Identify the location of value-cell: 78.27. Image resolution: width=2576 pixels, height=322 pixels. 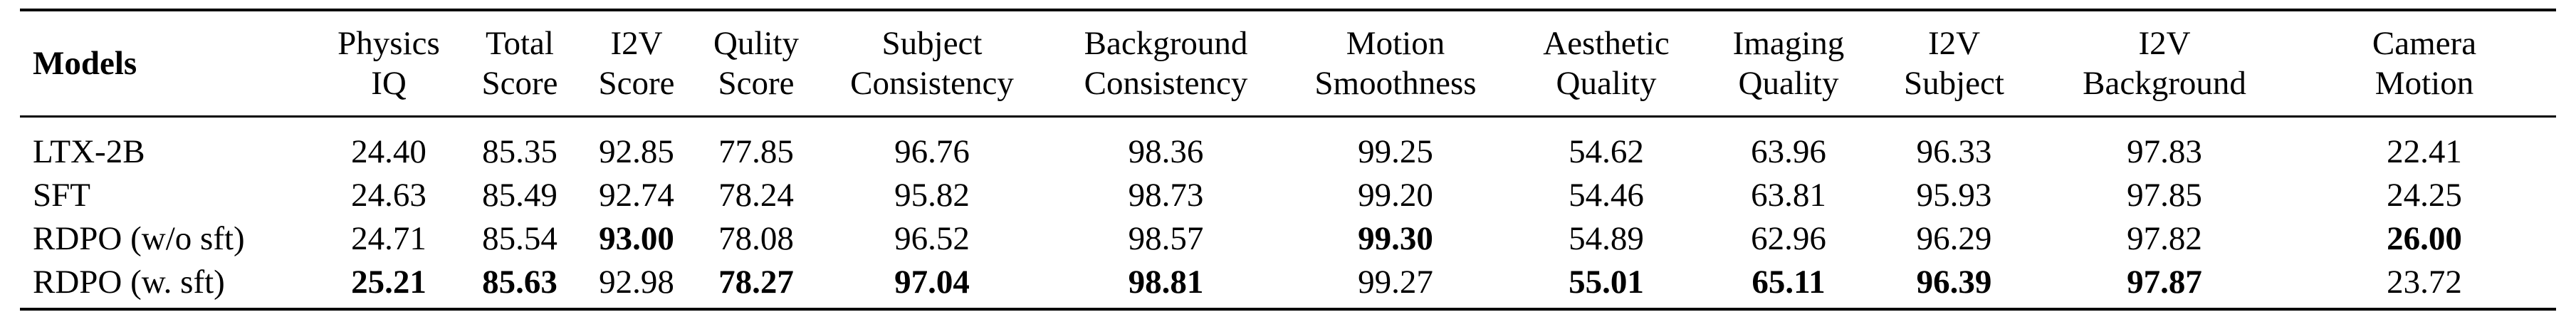
(756, 282).